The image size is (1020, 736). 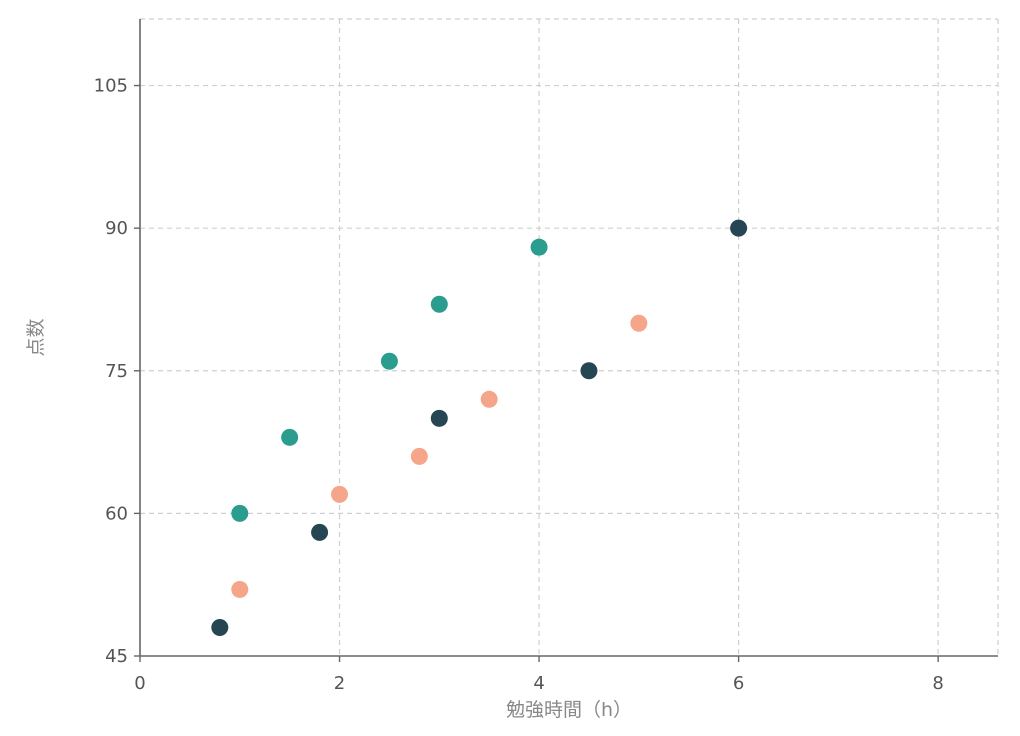 I want to click on y-tick-label-1: 60, so click(x=116, y=513).